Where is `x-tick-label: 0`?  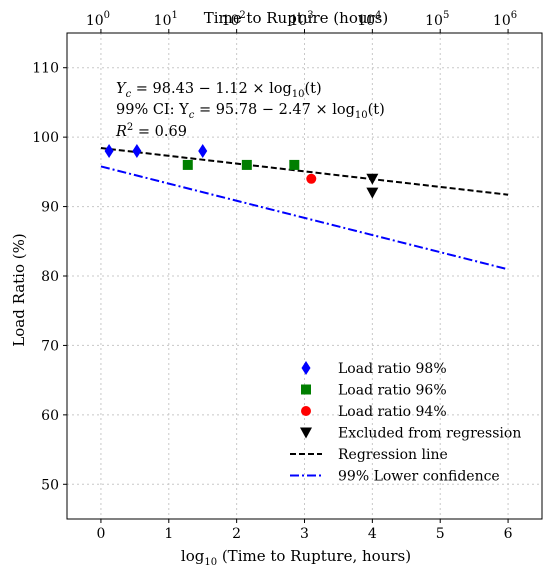
x-tick-label: 0 is located at coordinates (100, 534).